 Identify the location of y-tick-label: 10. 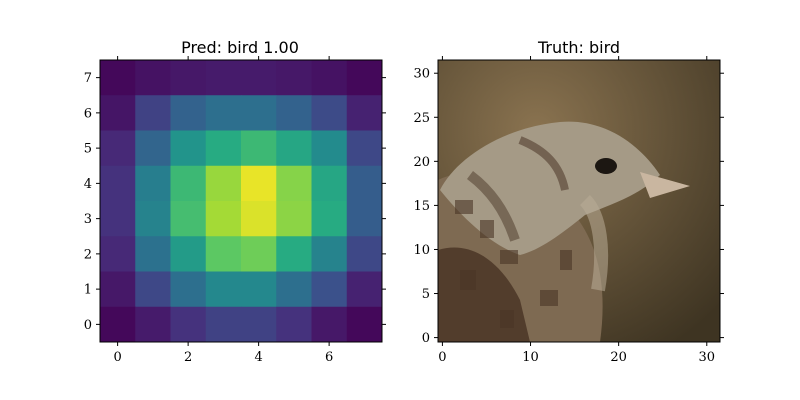
(421, 250).